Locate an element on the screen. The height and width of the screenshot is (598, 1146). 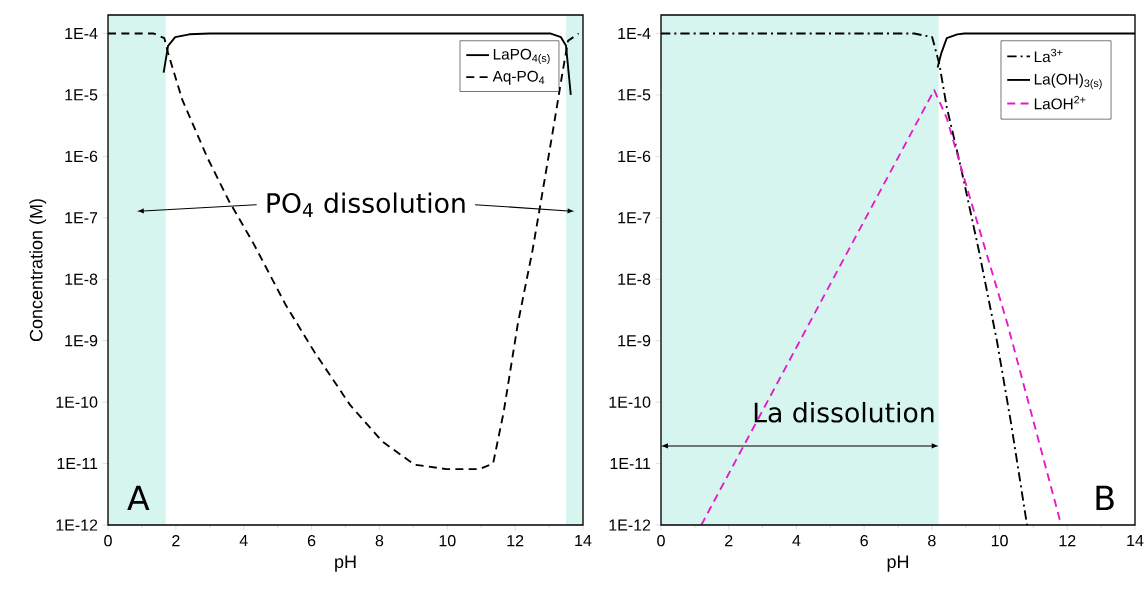
annotation: B is located at coordinates (1105, 498).